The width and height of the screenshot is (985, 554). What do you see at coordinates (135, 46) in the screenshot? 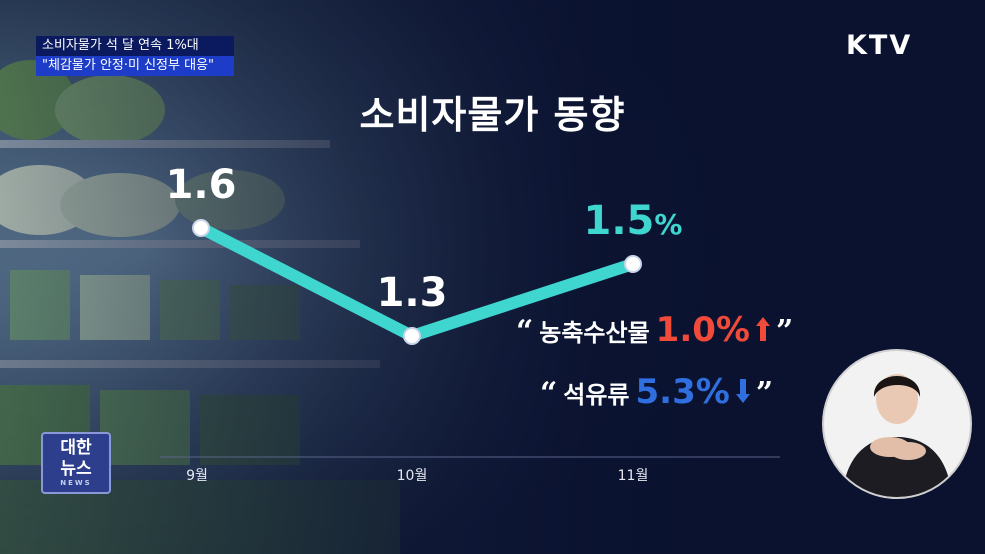
I see `ticker-line-1: 소비자물가 석 달 연속 1%대` at bounding box center [135, 46].